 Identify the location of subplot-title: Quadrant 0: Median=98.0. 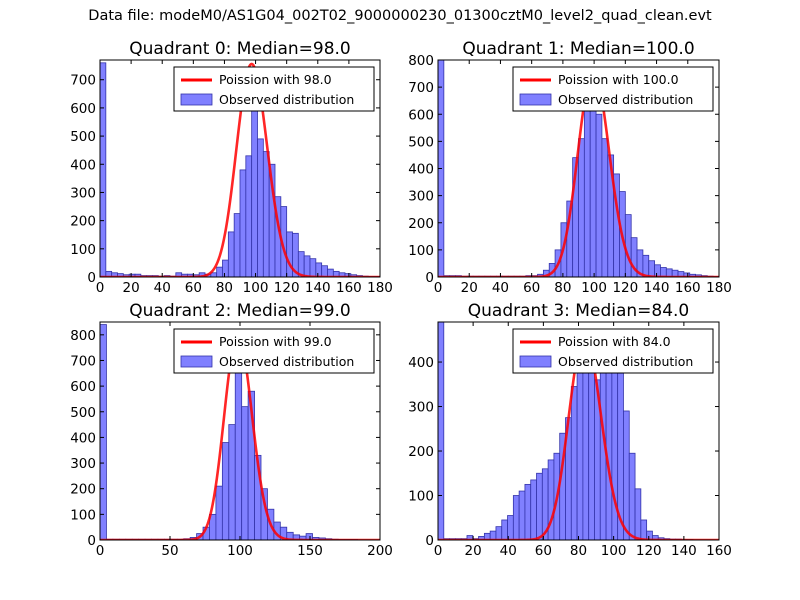
(240, 49).